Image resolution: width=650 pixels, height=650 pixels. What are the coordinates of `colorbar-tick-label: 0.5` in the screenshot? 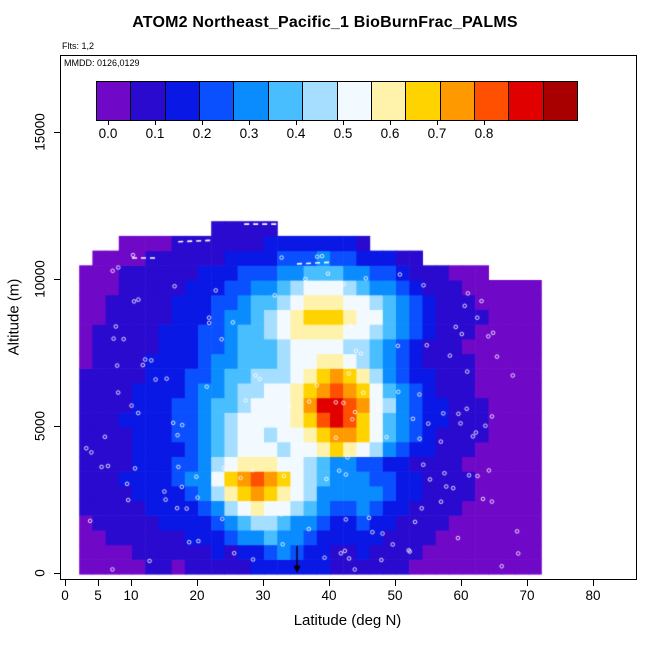 It's located at (343, 133).